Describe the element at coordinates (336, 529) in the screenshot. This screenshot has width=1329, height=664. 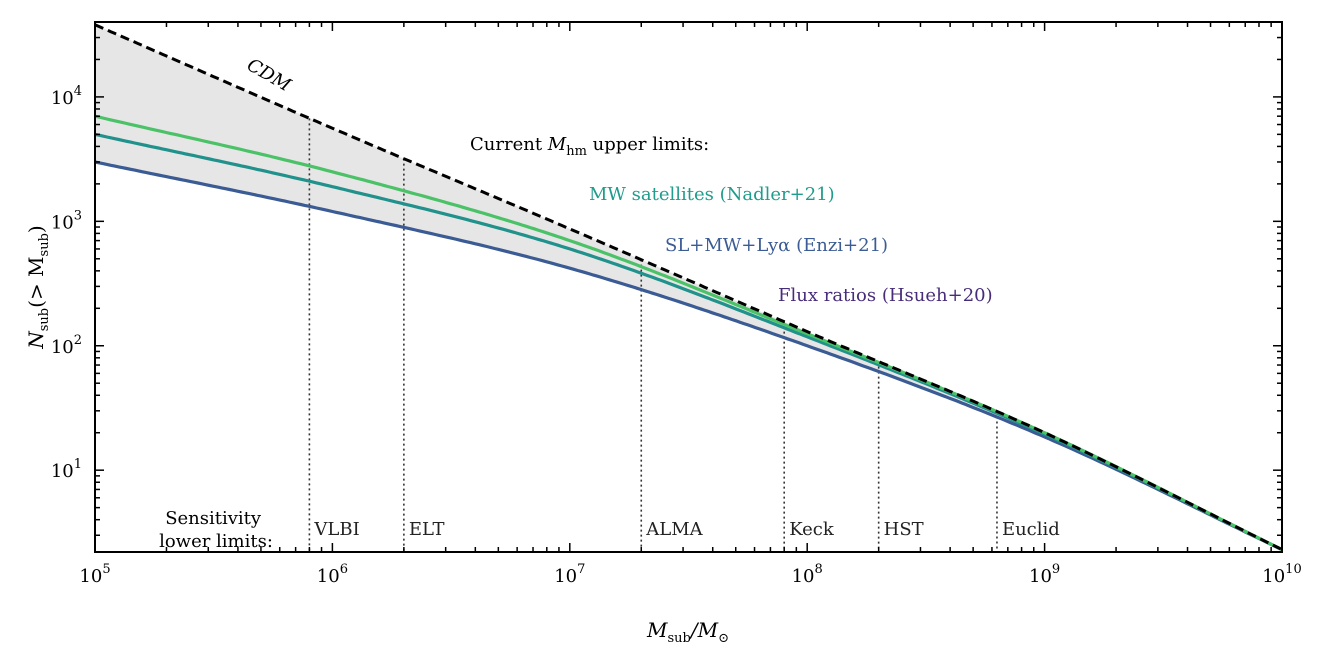
I see `instrument-label-vlbi: VLBI` at that location.